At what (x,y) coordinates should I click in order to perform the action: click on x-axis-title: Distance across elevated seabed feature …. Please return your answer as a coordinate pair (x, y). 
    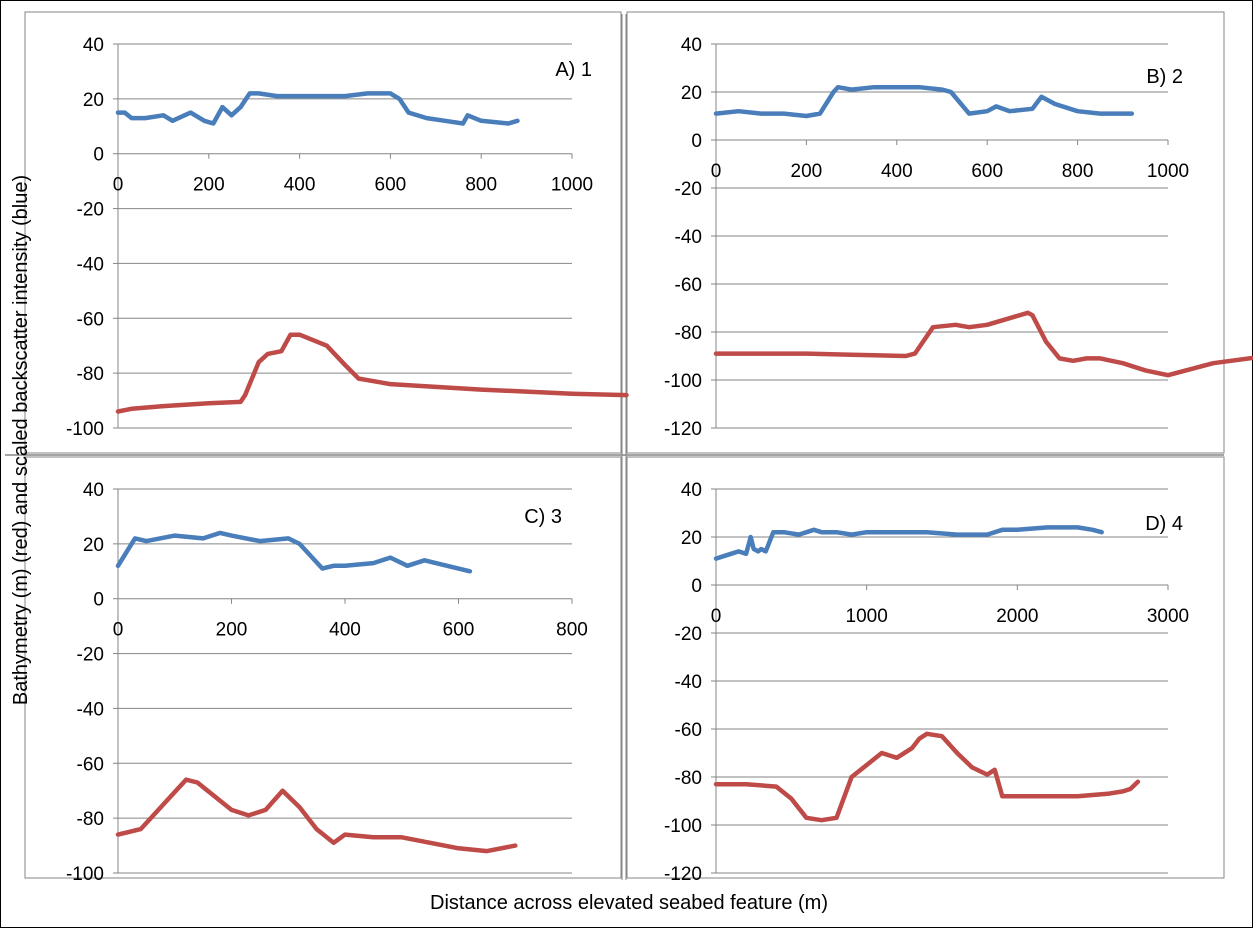
    Looking at the image, I should click on (629, 903).